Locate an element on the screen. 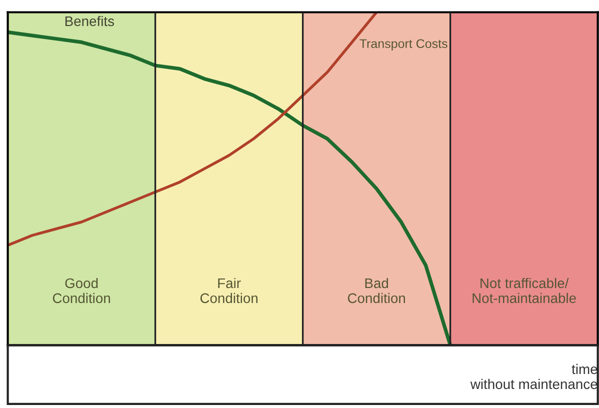 The width and height of the screenshot is (599, 408). annotation: Bad Condition is located at coordinates (376, 291).